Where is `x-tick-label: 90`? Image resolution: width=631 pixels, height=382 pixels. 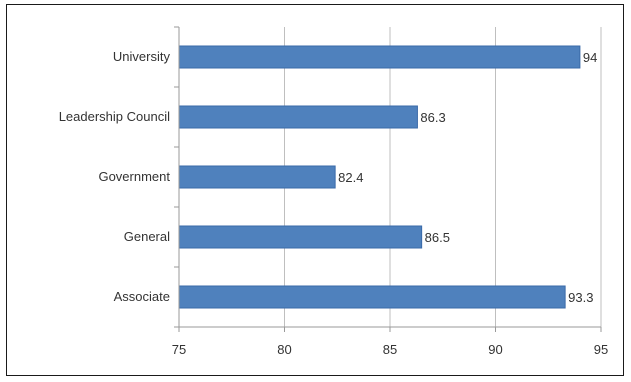 x-tick-label: 90 is located at coordinates (495, 349).